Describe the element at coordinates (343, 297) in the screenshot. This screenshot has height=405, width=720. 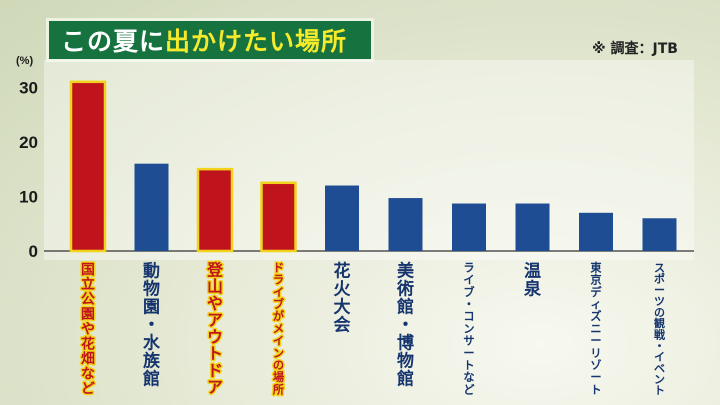
I see `category-label: 花火大会` at that location.